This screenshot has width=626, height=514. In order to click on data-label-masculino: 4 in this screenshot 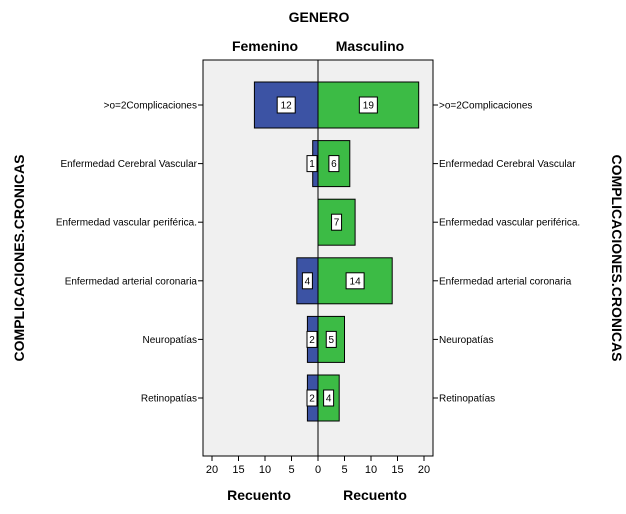, I will do `click(329, 399)`.